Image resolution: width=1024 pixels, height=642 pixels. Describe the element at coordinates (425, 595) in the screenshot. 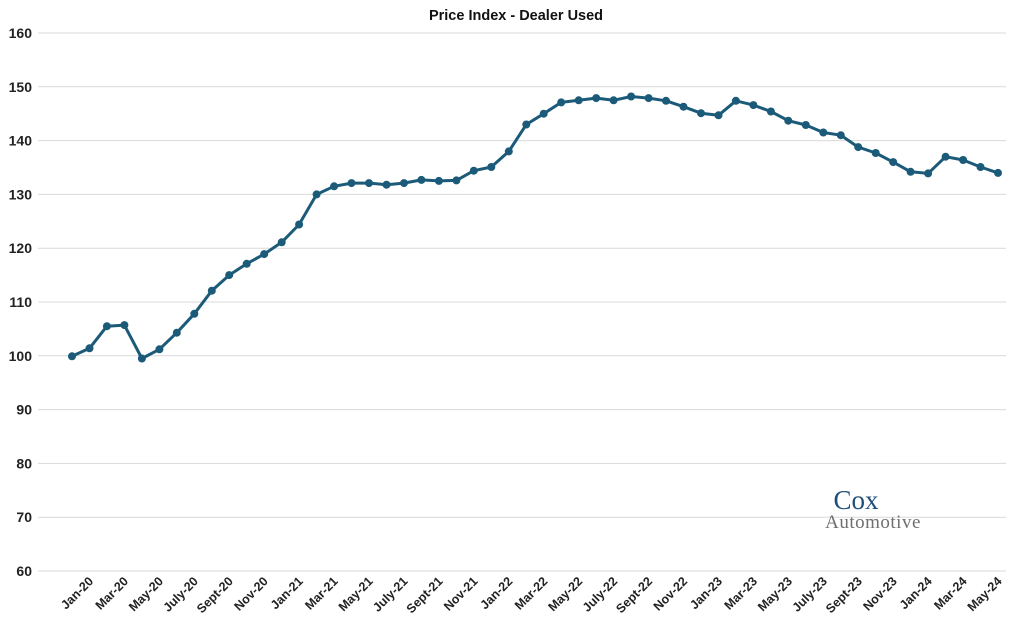

I see `x-tick-label: Sept-21` at that location.